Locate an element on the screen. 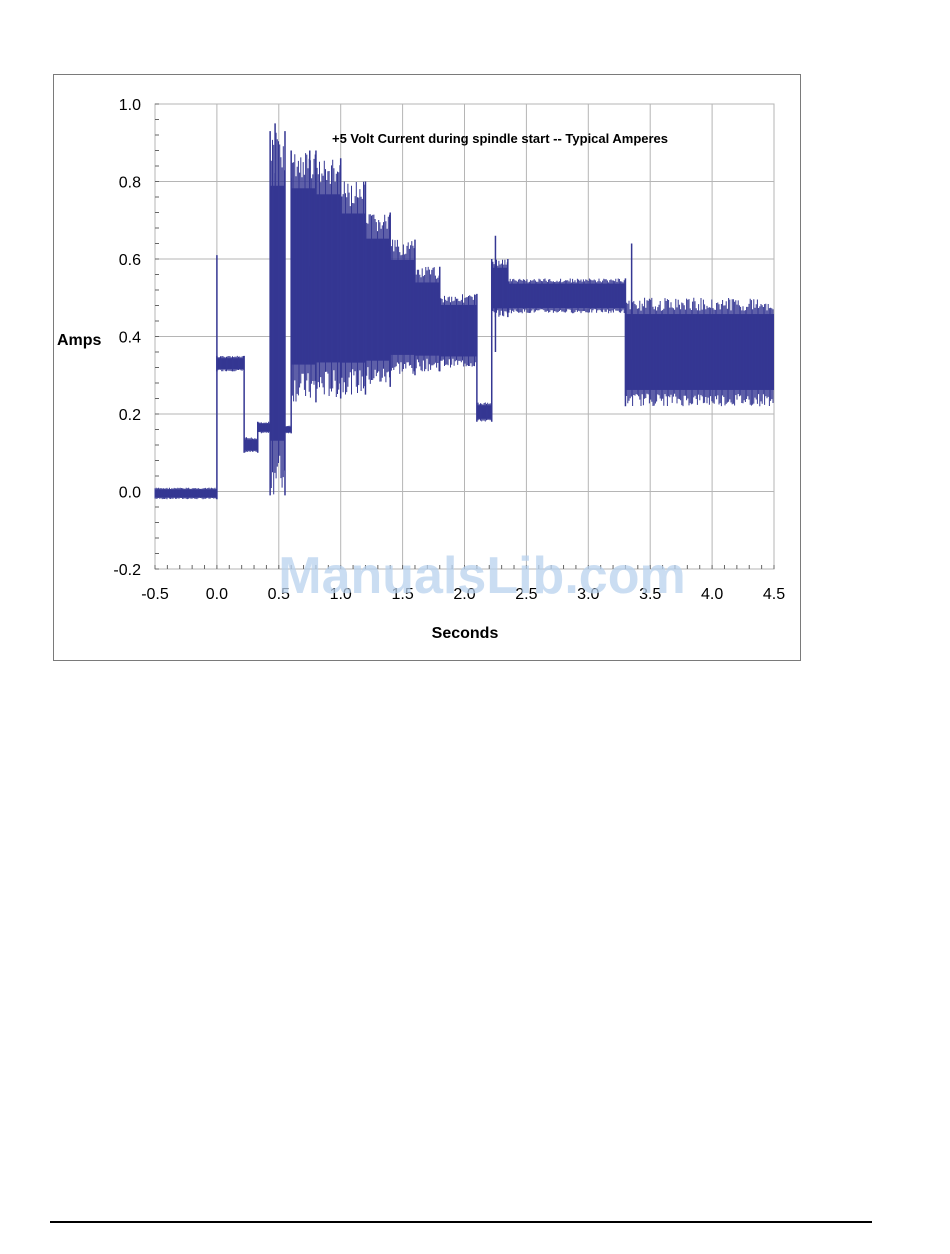 The height and width of the screenshot is (1254, 950). x-tick-label: 0.5 is located at coordinates (279, 594).